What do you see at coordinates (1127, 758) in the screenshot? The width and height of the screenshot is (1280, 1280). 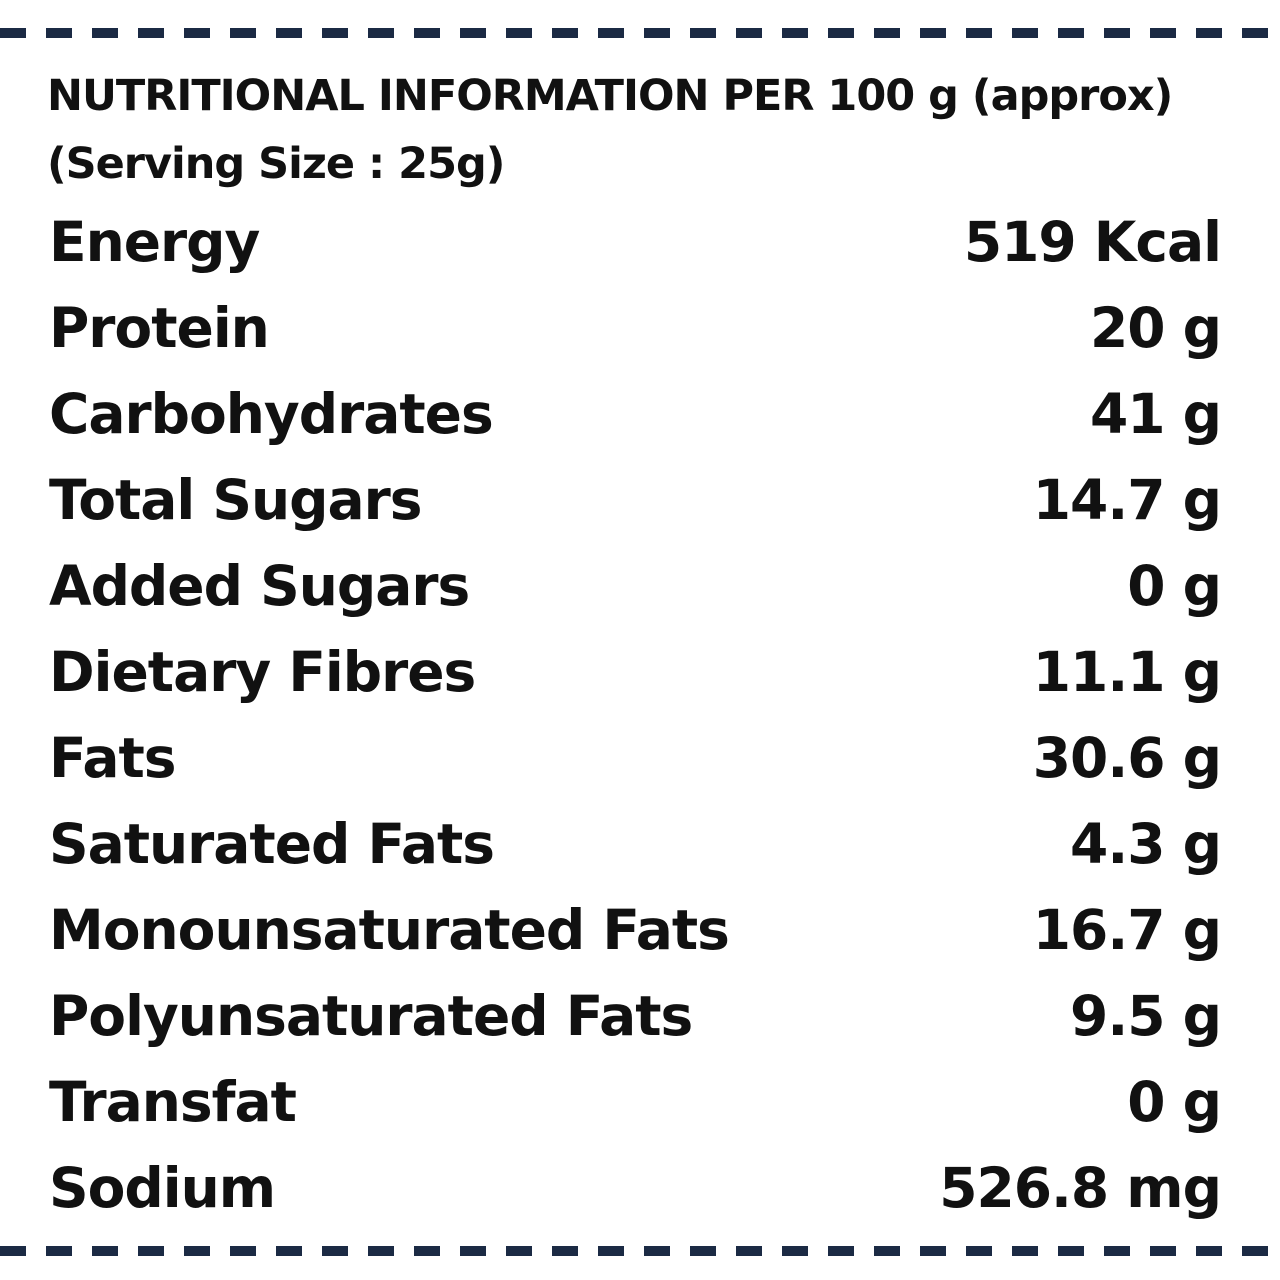 I see `nutrient-value: 30.6 g` at bounding box center [1127, 758].